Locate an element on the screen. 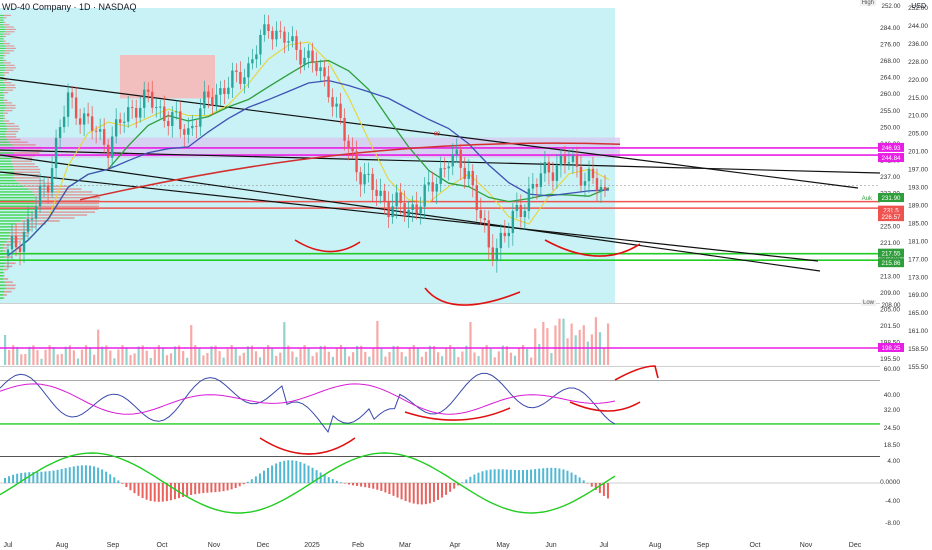 Image resolution: width=932 pixels, height=550 pixels. price-tick-label: 165.00 is located at coordinates (918, 313).